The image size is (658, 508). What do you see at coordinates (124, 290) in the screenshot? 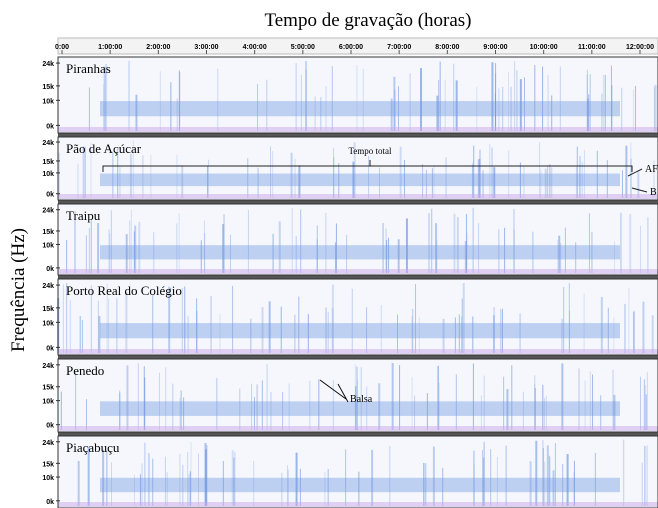
I see `panel-name: Porto Real do Colégio` at bounding box center [124, 290].